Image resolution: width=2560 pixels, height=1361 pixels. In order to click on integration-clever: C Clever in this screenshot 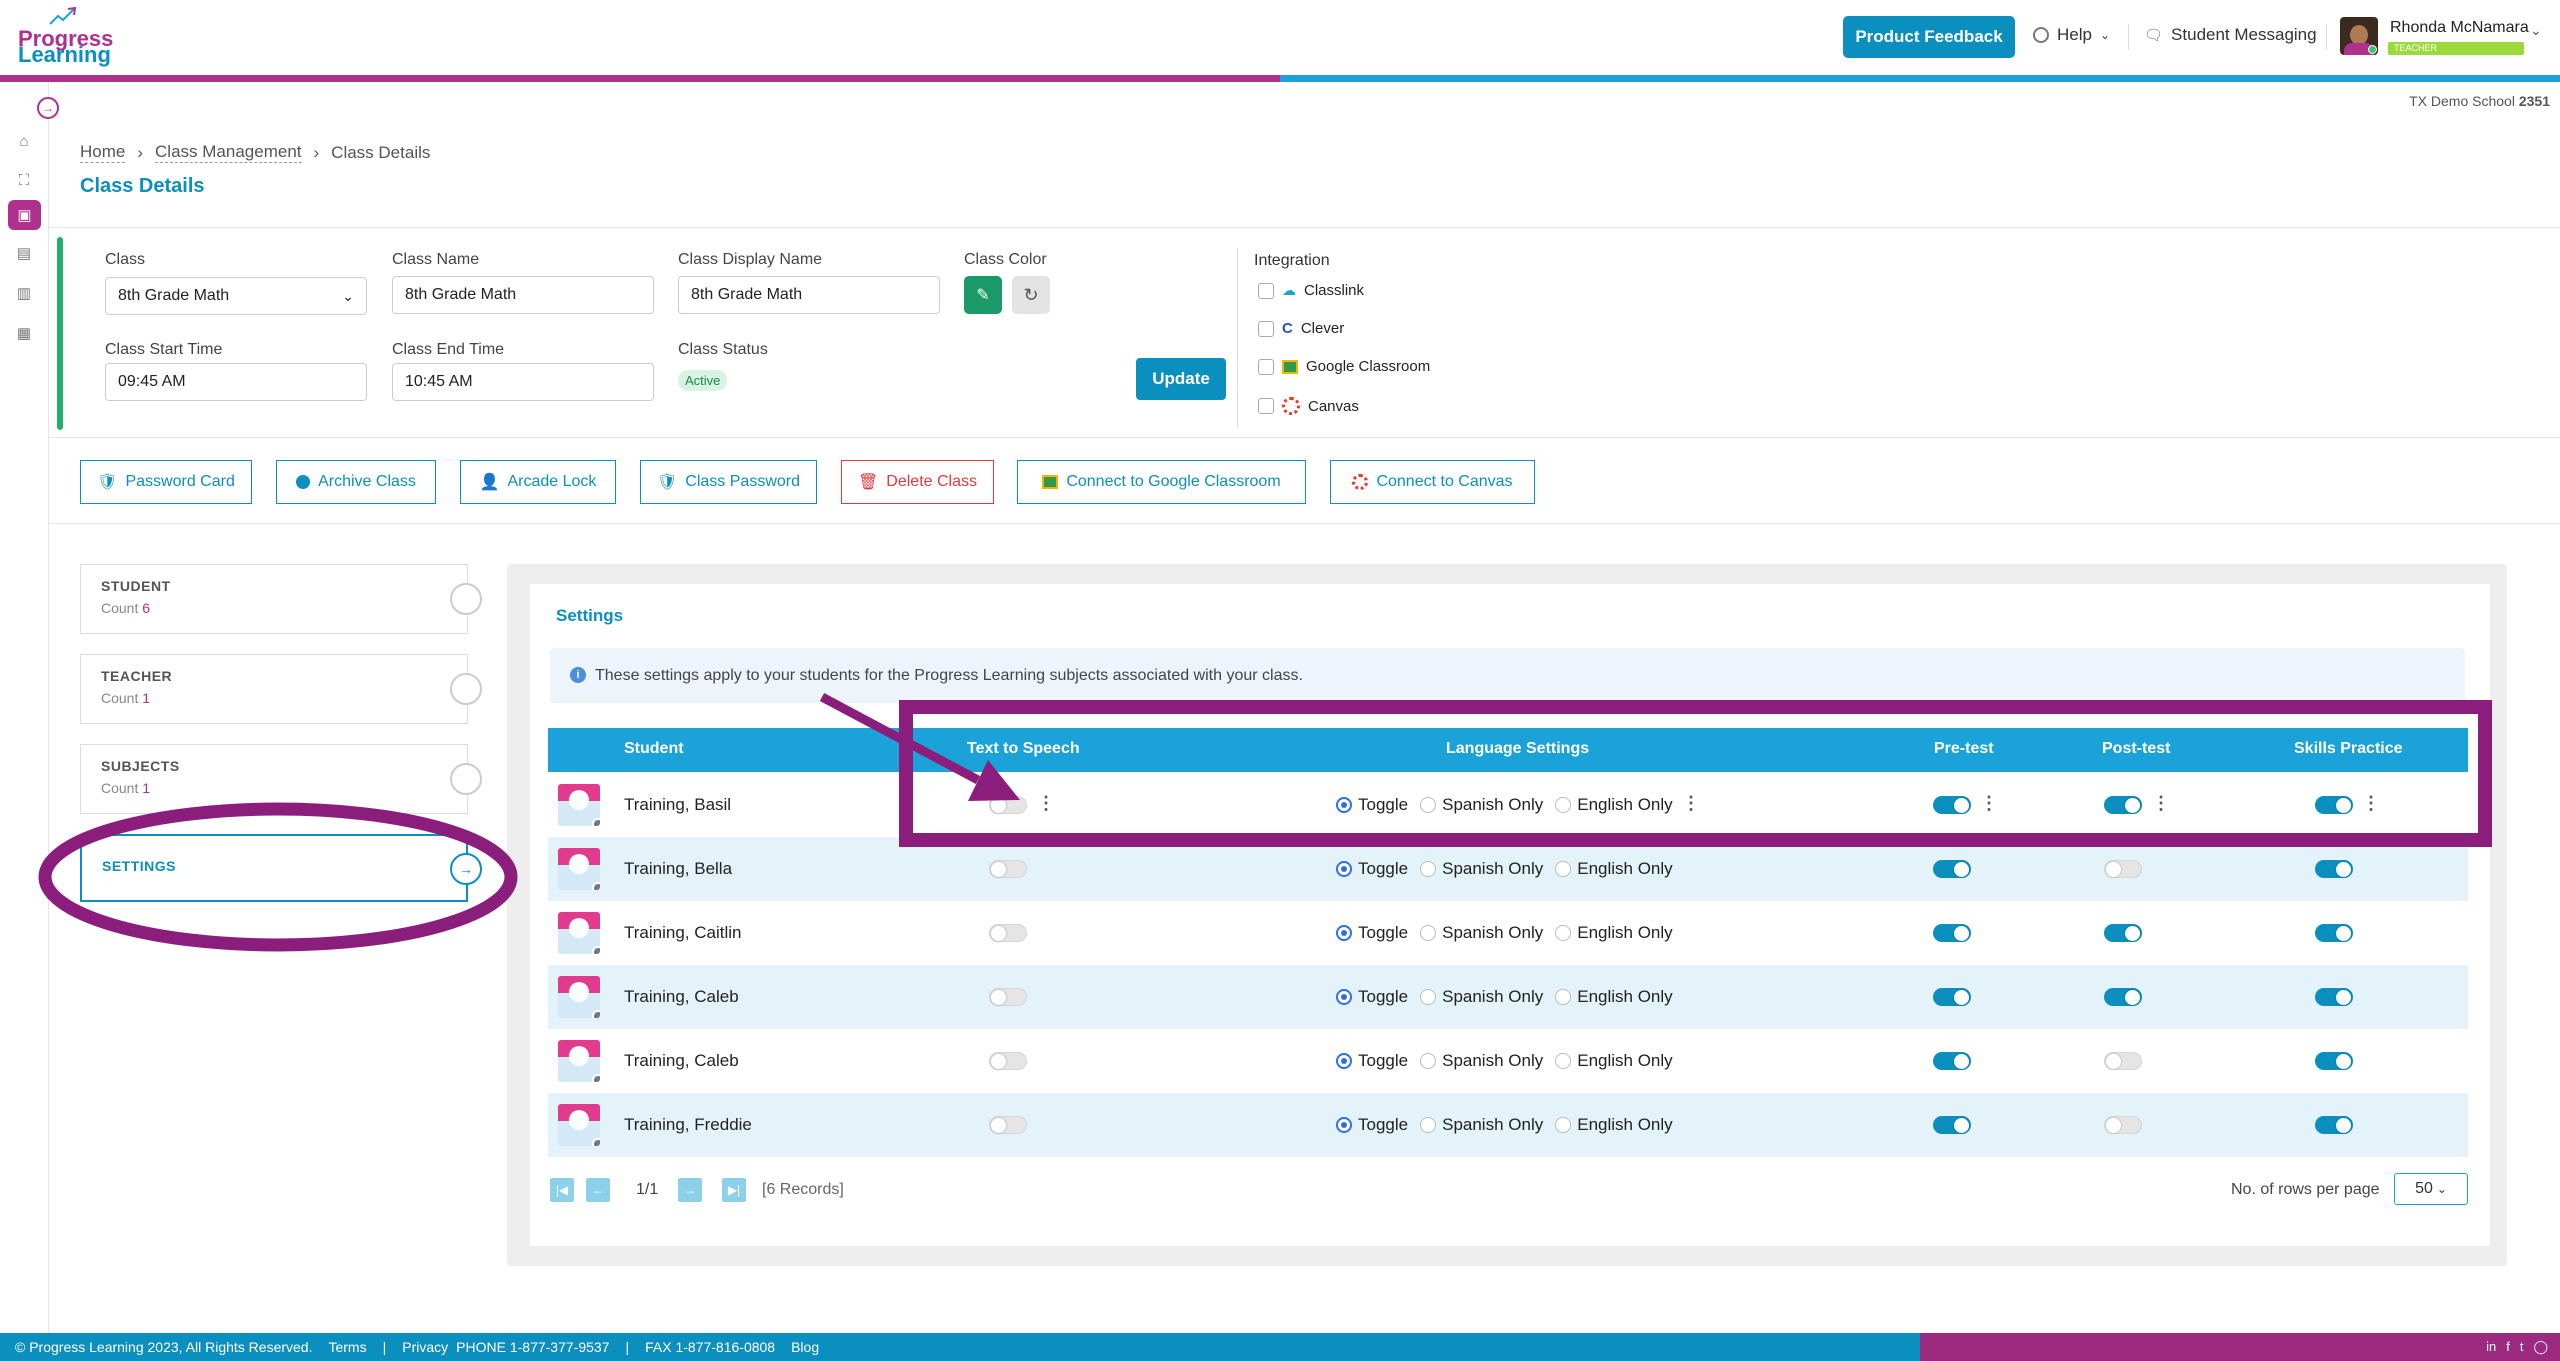, I will do `click(1301, 328)`.